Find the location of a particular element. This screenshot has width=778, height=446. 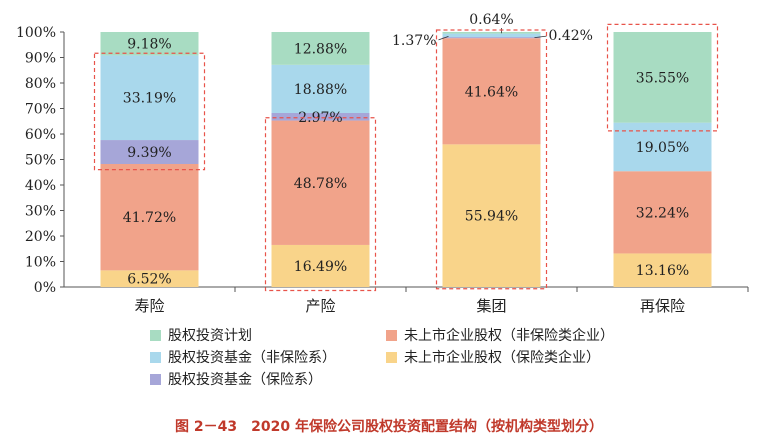

data-label: 12.88% is located at coordinates (320, 49).